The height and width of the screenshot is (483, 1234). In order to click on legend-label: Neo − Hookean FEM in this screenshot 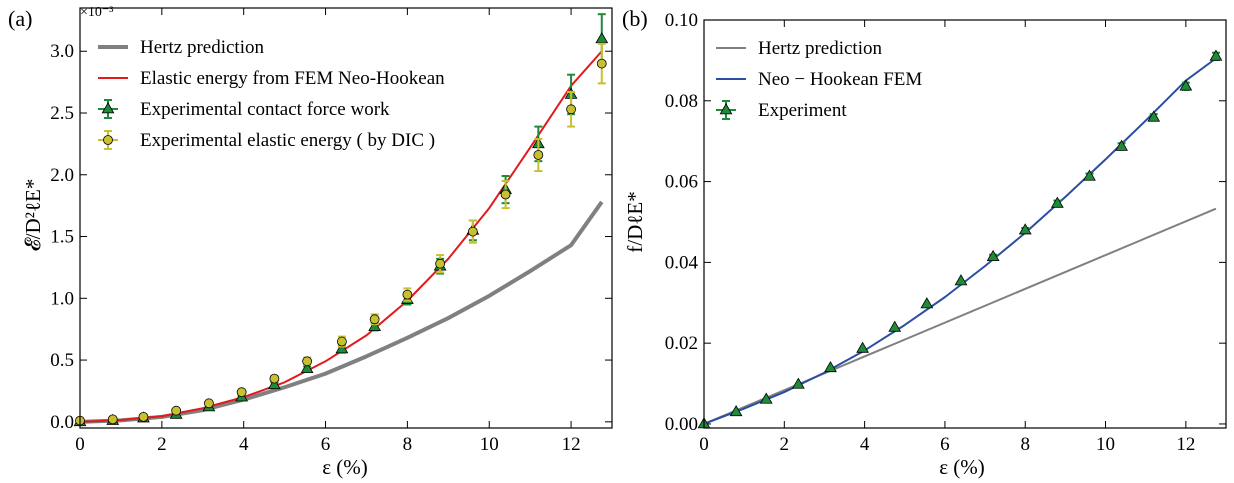, I will do `click(840, 79)`.